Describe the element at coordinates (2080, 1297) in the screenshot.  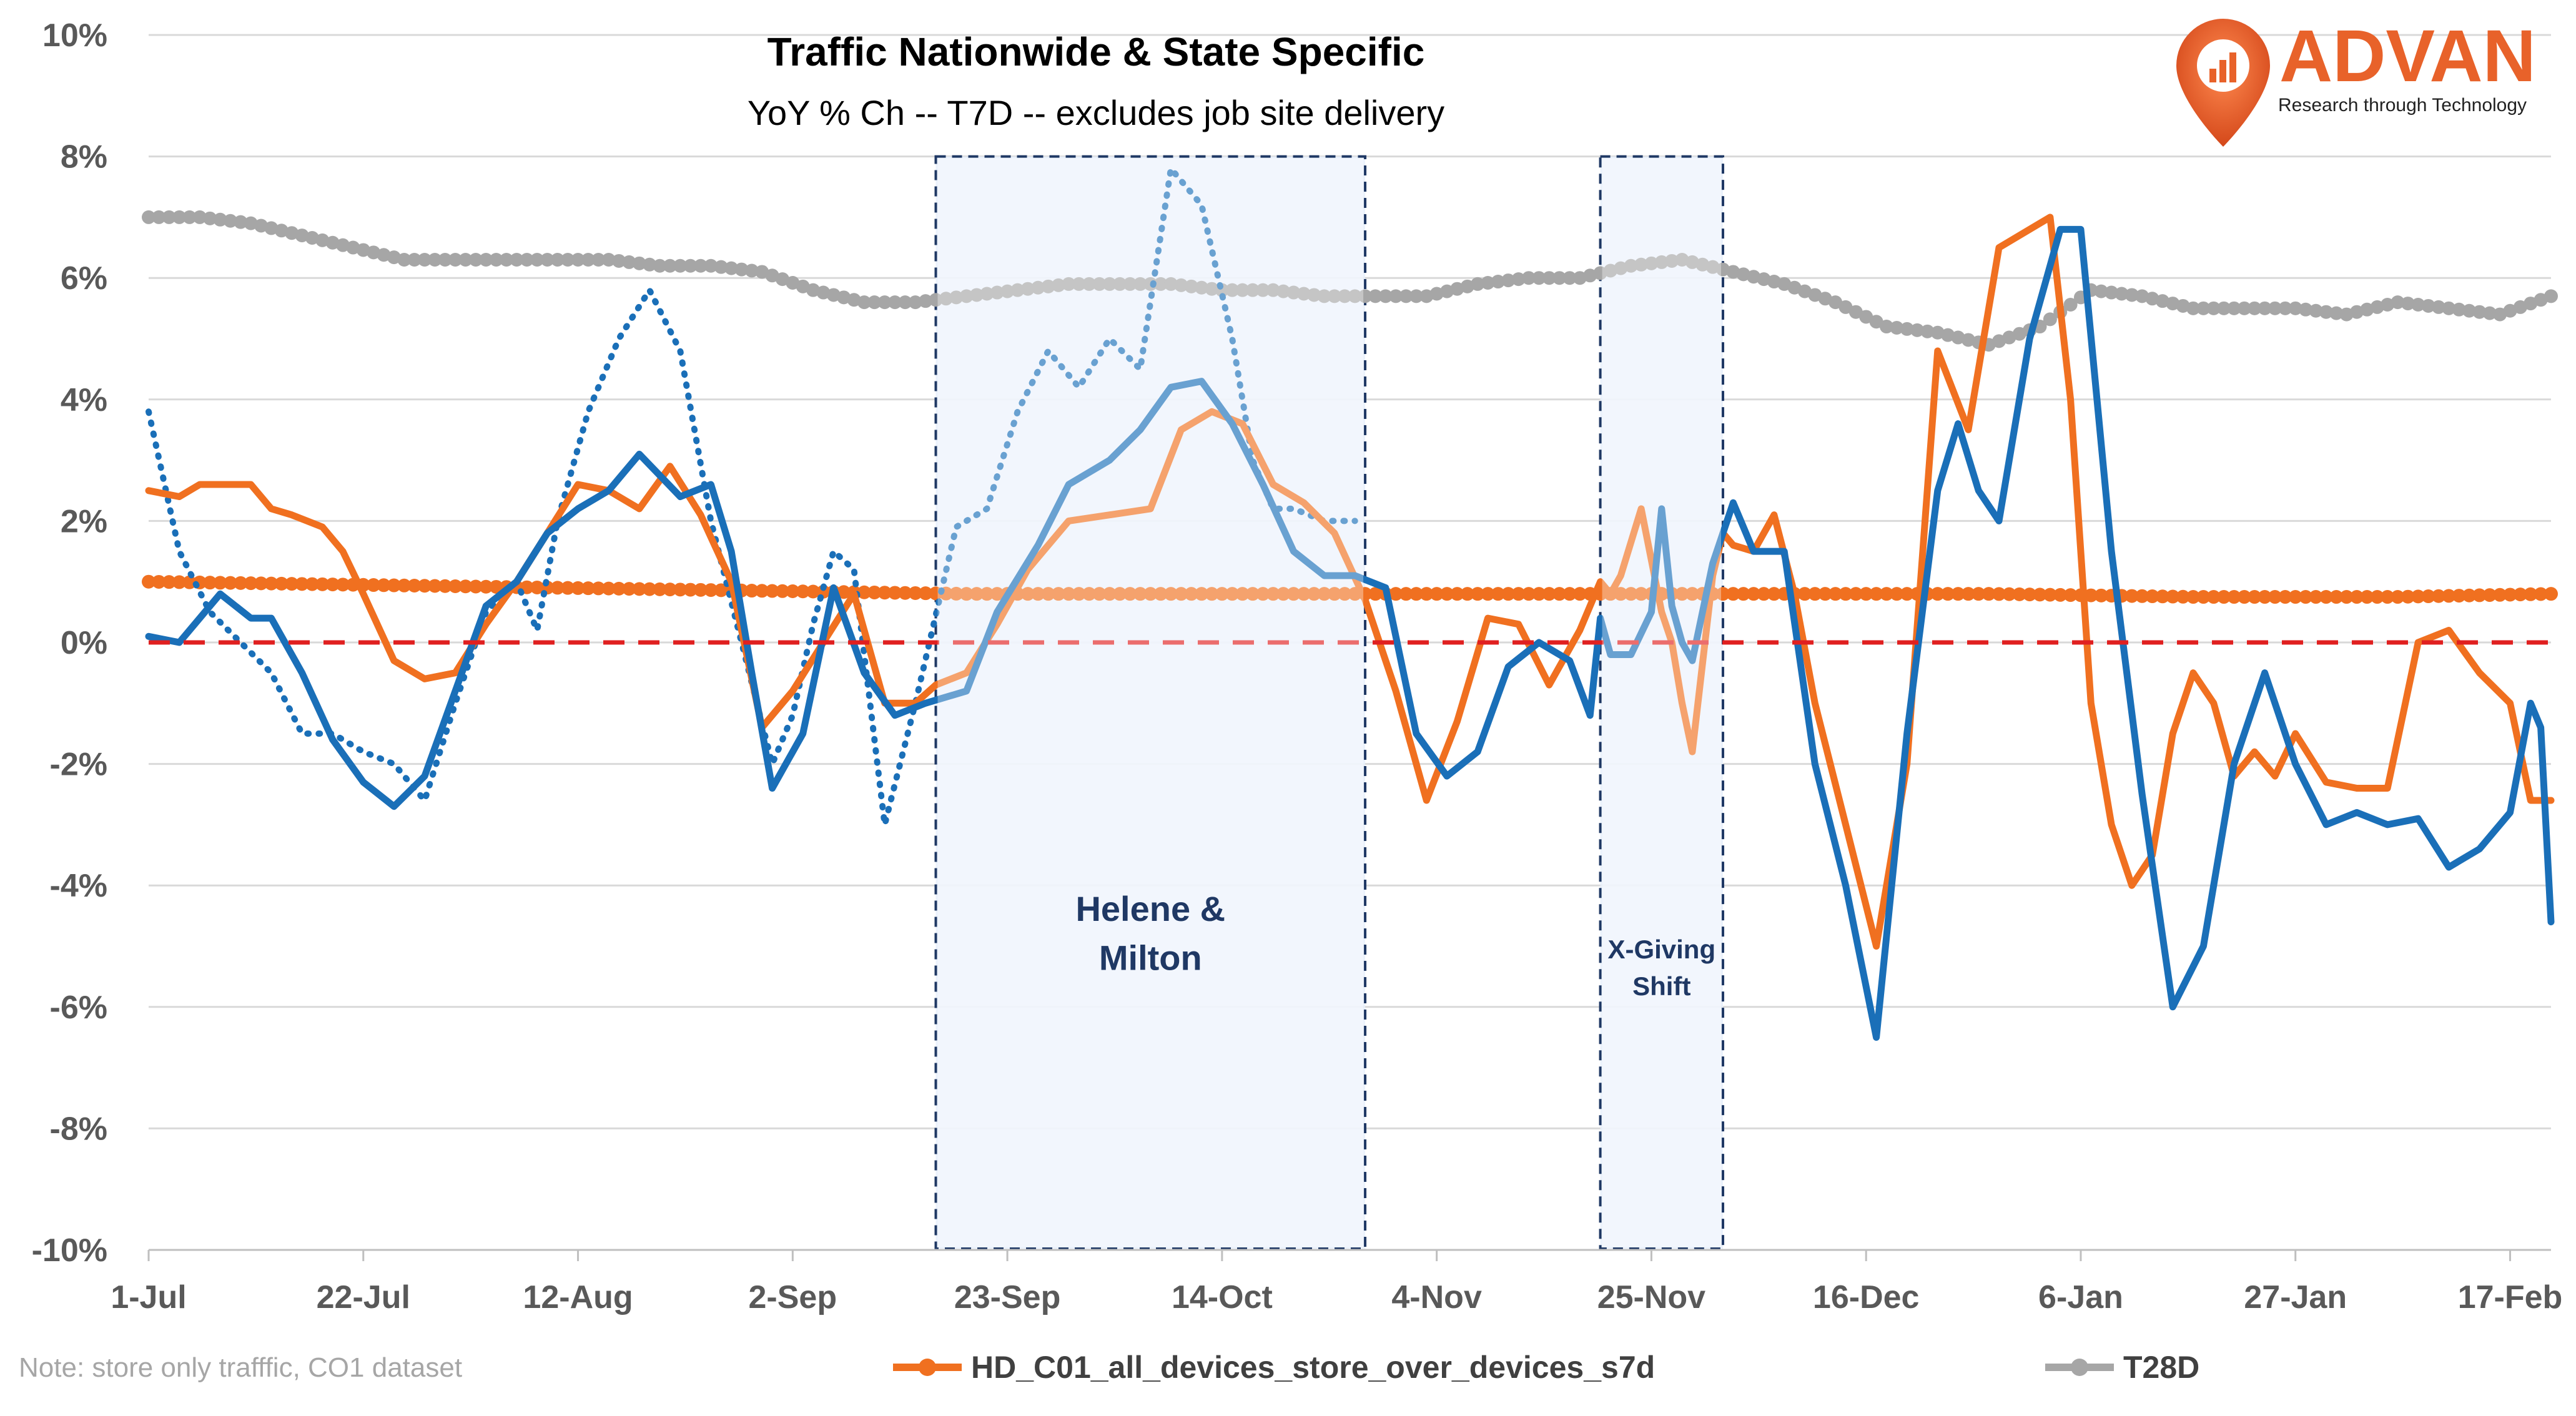
I see `x-tick-label: 6-Jan` at that location.